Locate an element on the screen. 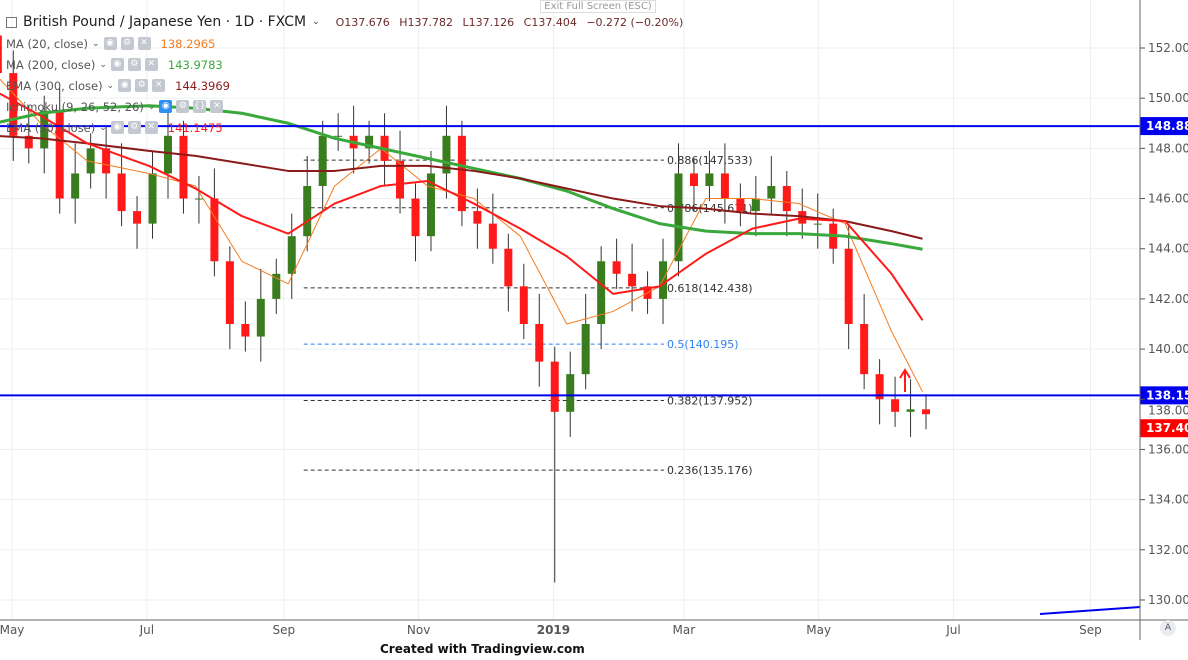 The height and width of the screenshot is (660, 1188). indicator-label: MA (200, close) is located at coordinates (51, 64).